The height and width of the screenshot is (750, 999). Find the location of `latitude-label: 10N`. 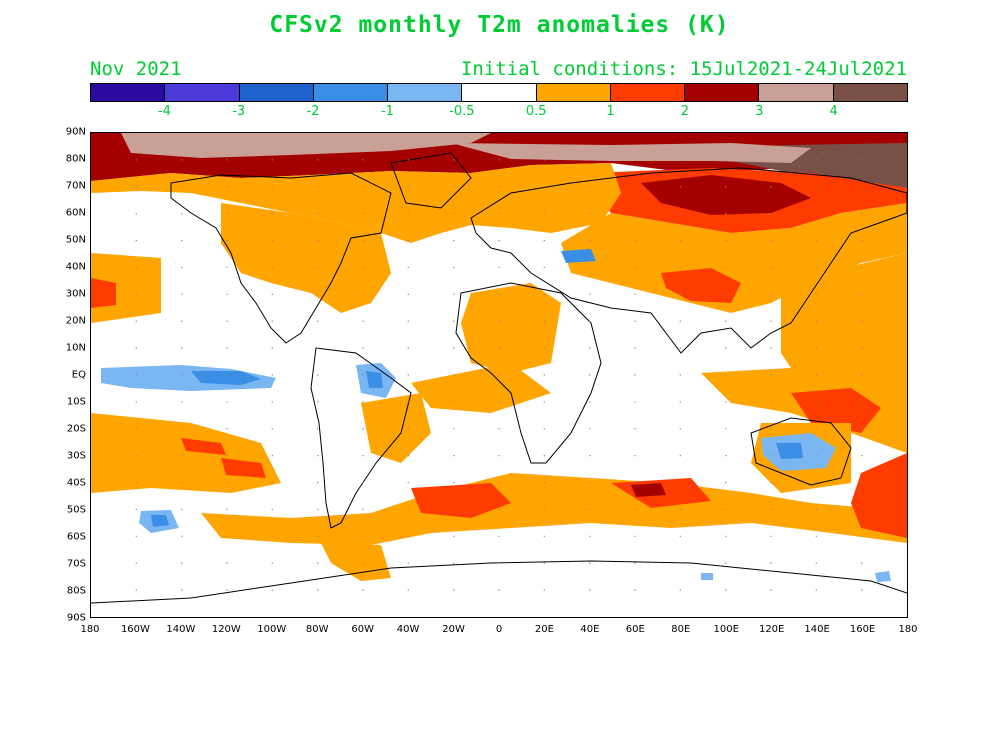

latitude-label: 10N is located at coordinates (75, 348).